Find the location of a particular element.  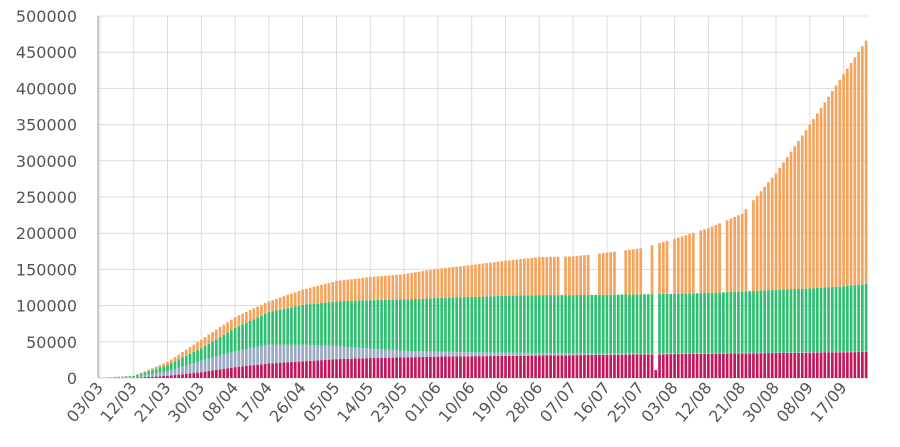

x-tick-label: 05/05 is located at coordinates (321, 402).